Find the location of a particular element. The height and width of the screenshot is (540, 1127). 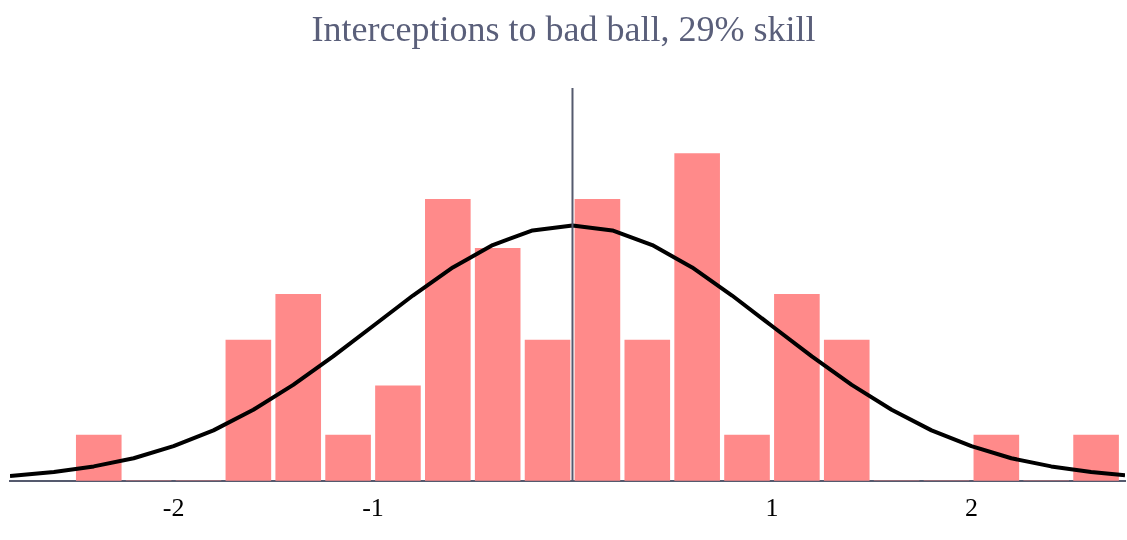

chart-title: Interceptions to bad ball, 29% skill is located at coordinates (563, 29).